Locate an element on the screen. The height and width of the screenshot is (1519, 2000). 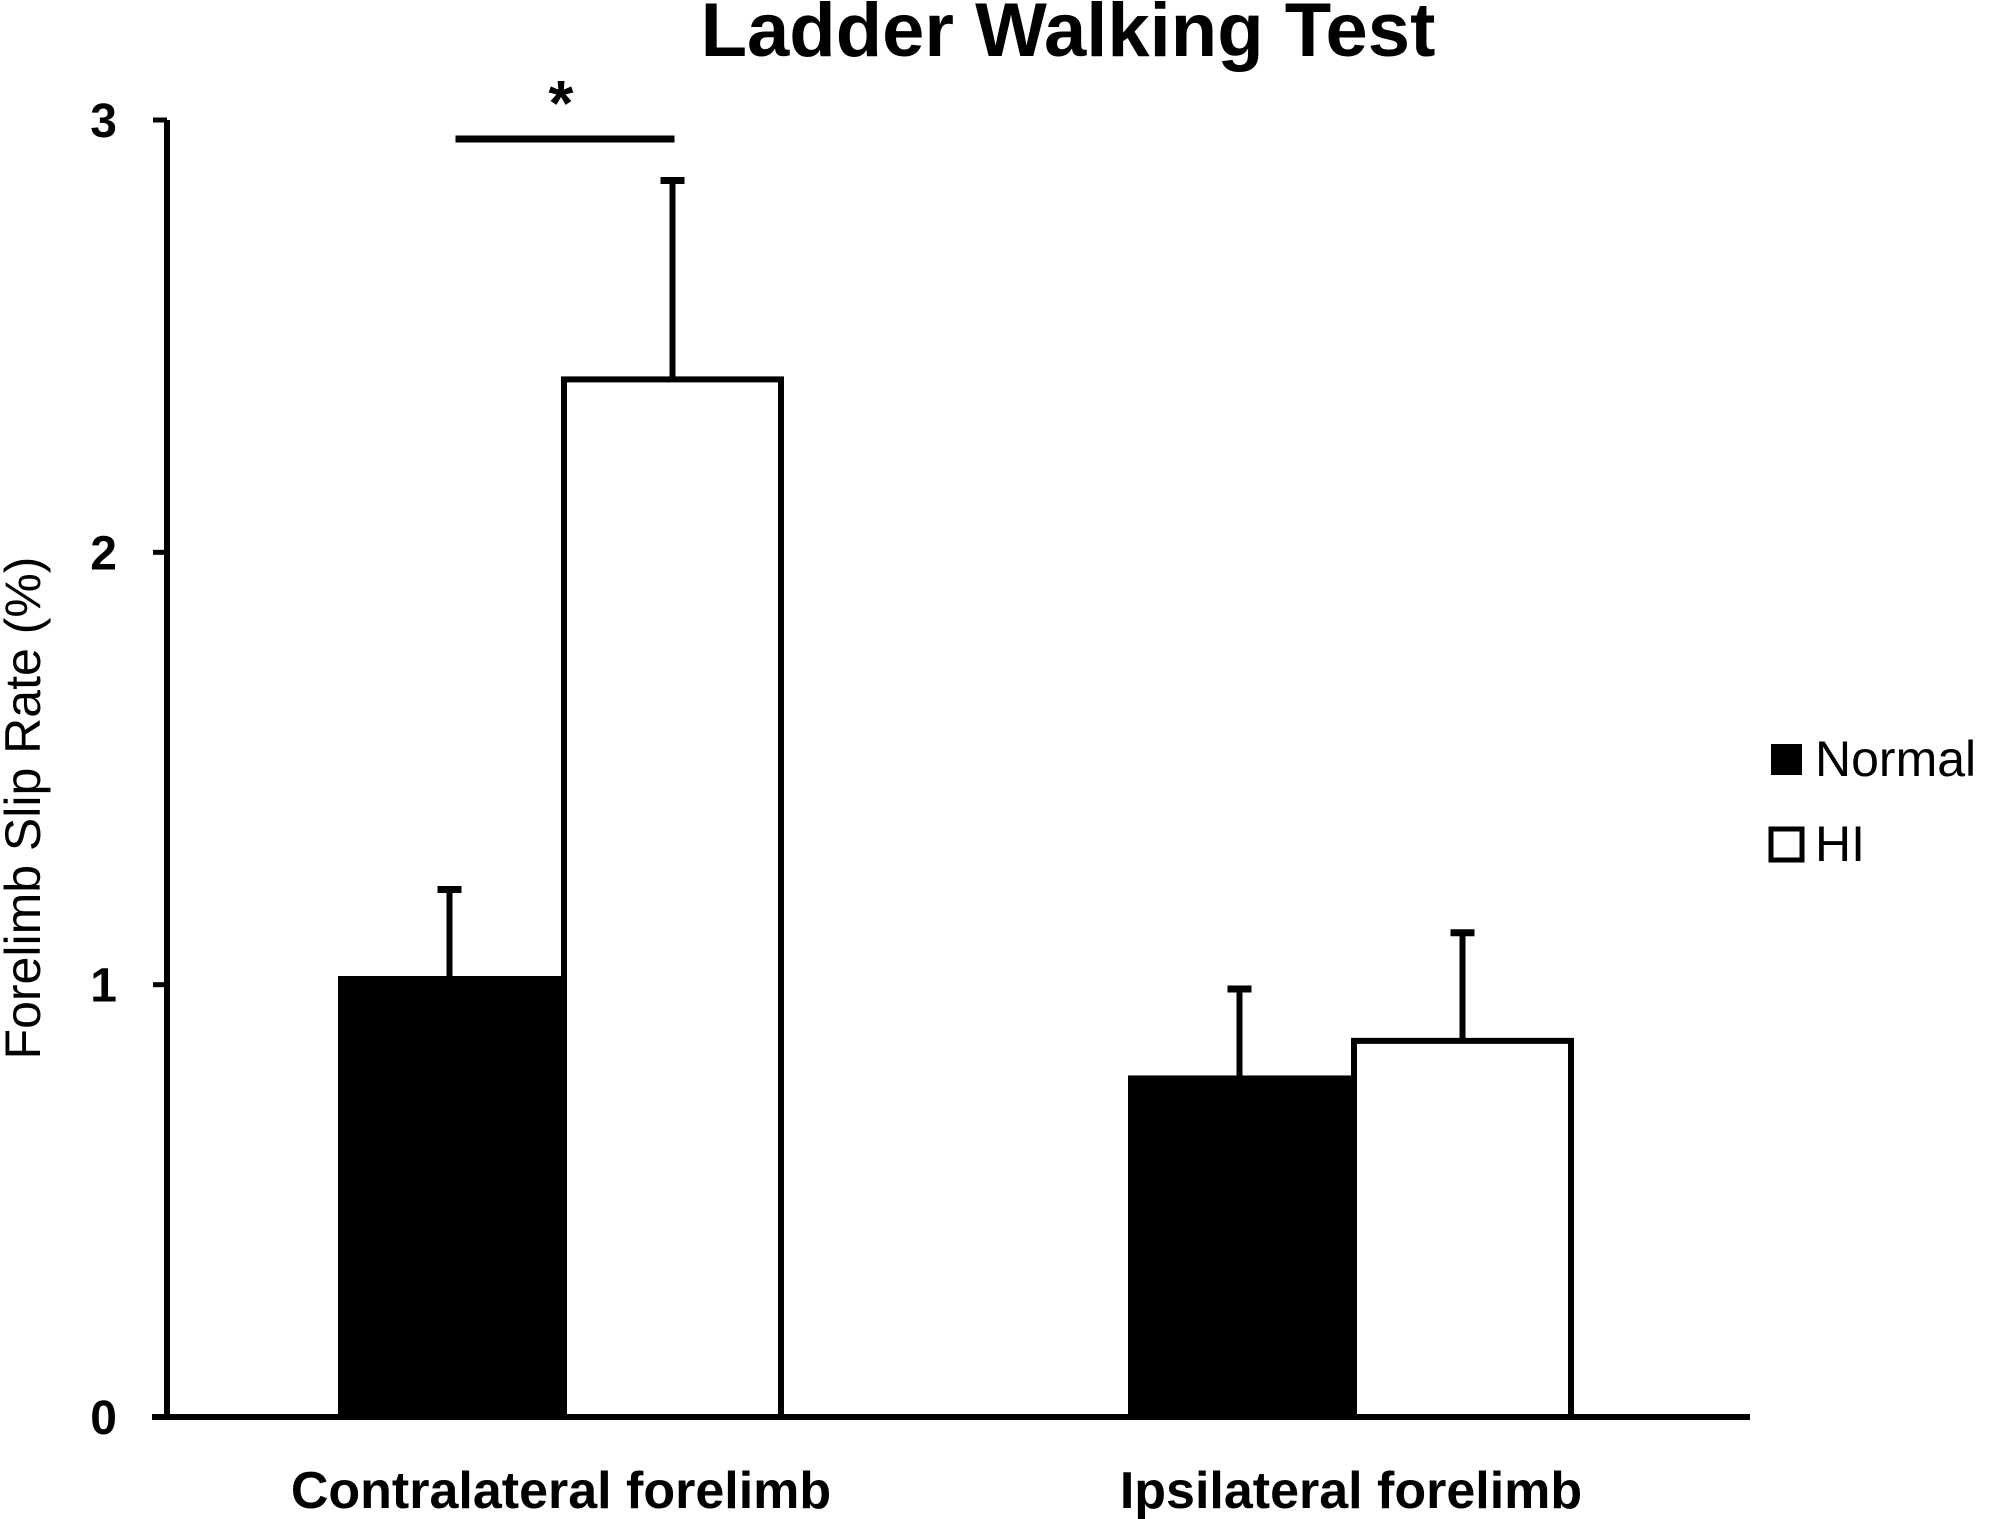
legend-swatch-normal is located at coordinates (1786, 759).